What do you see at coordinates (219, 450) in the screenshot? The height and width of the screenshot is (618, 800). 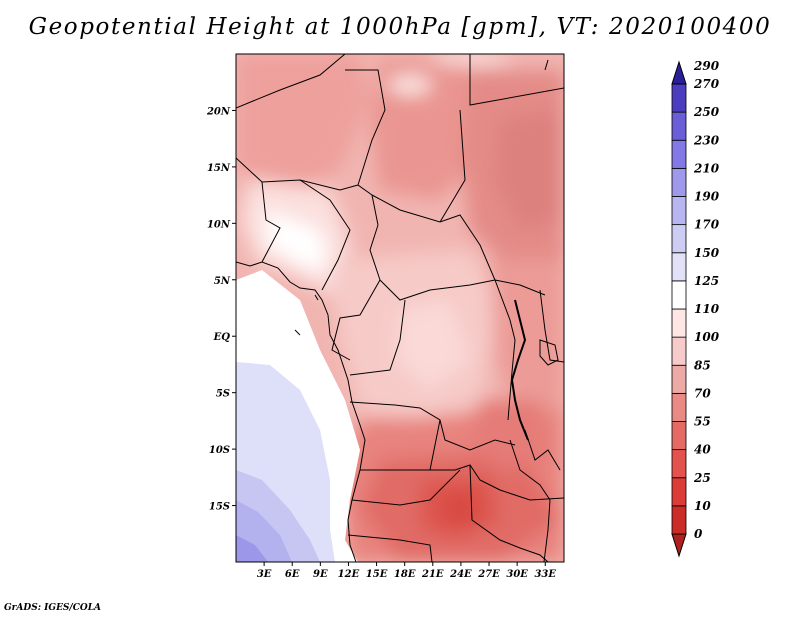 I see `y-tick-label: 10S` at bounding box center [219, 450].